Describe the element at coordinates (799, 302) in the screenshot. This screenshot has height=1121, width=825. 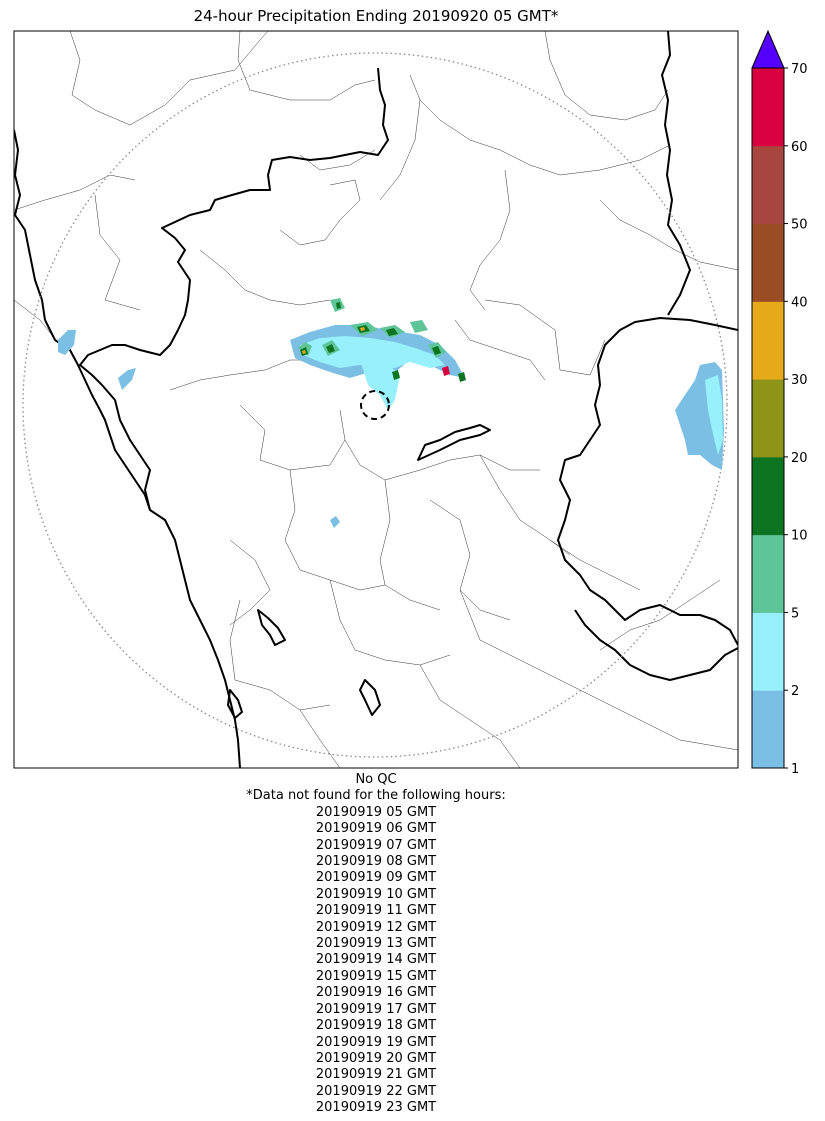
I see `colorbar-tick-label: 40` at that location.